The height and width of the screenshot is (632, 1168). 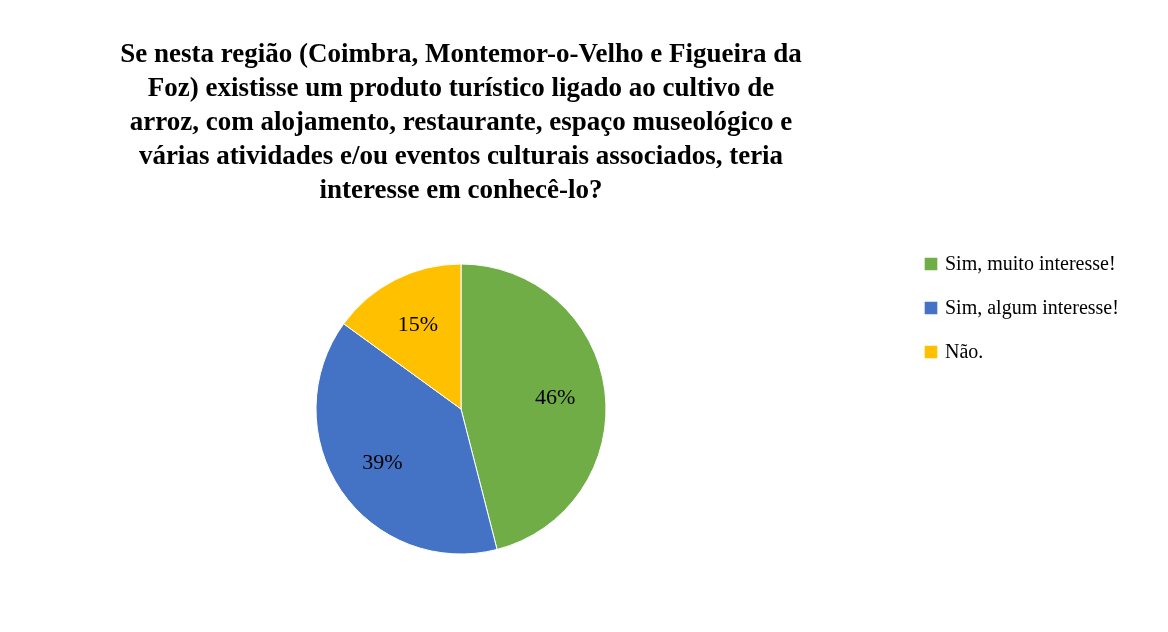 I want to click on legend-label: Sim, algum interesse!, so click(x=1032, y=307).